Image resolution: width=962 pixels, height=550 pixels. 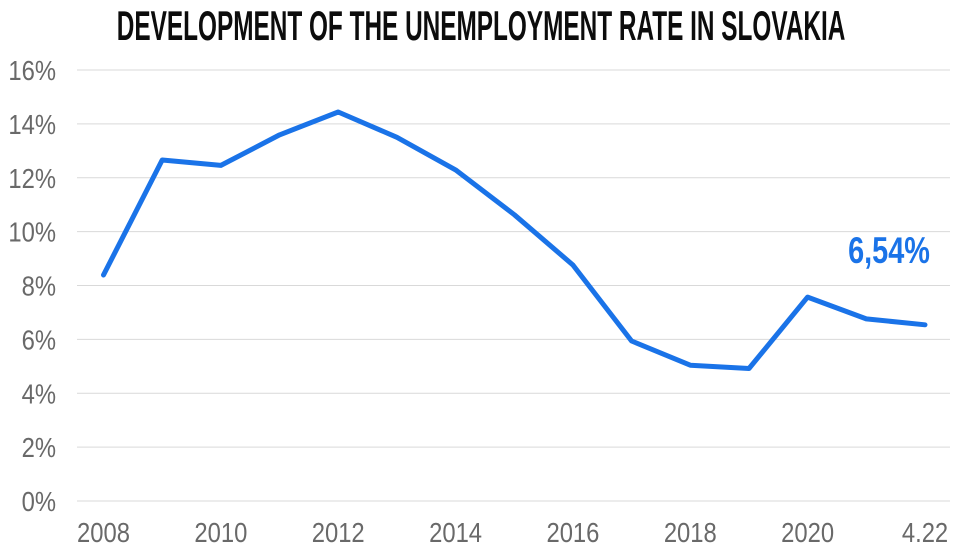 What do you see at coordinates (39, 393) in the screenshot?
I see `y-axis-tick-label: 4%` at bounding box center [39, 393].